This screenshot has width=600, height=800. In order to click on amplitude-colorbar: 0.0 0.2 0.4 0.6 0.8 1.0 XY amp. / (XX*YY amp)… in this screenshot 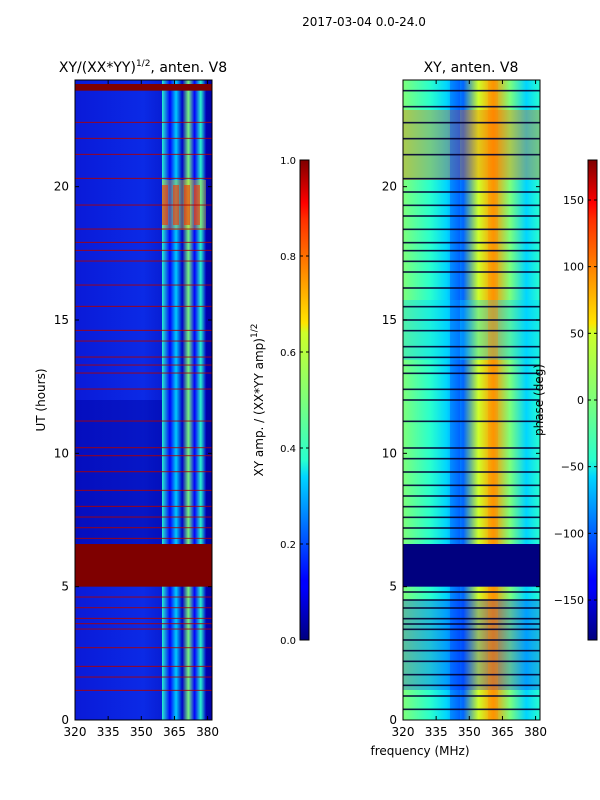, I will do `click(280, 401)`.